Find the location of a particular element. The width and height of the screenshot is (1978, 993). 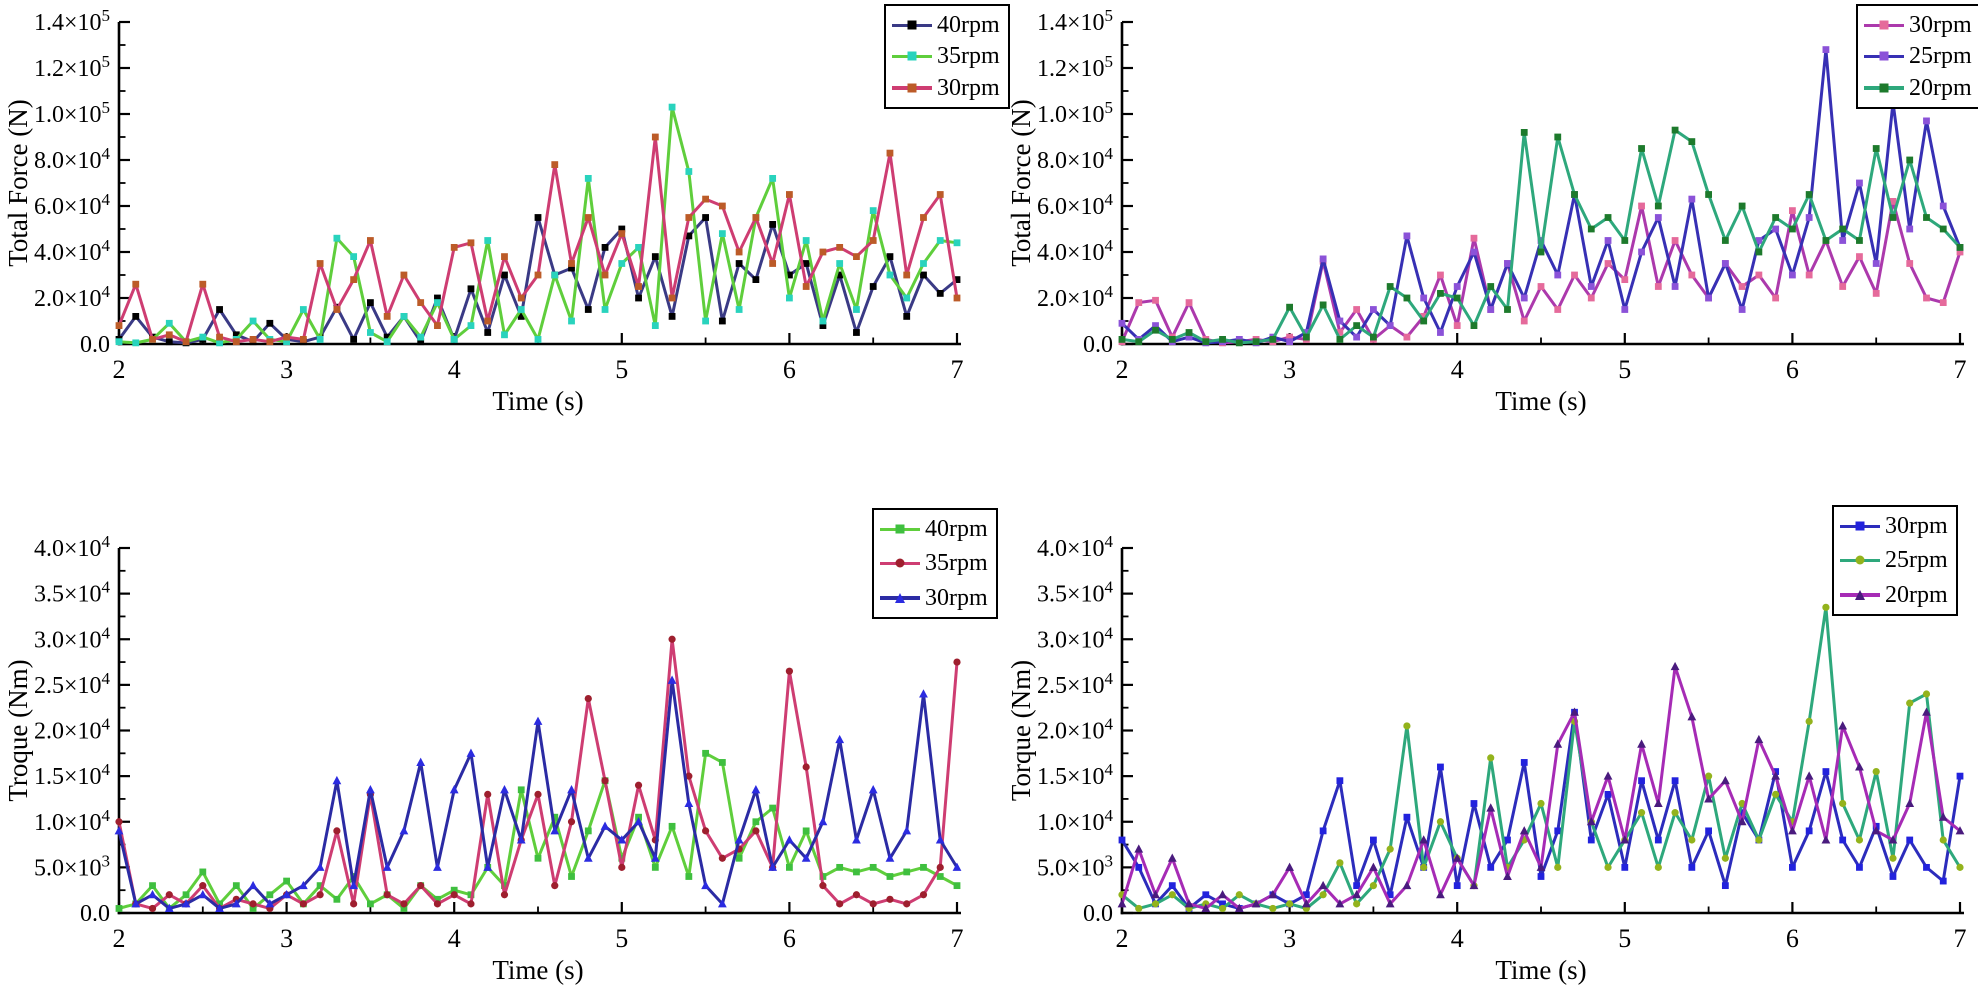

y-tick-label: 6.0×10⁴ is located at coordinates (1075, 205).